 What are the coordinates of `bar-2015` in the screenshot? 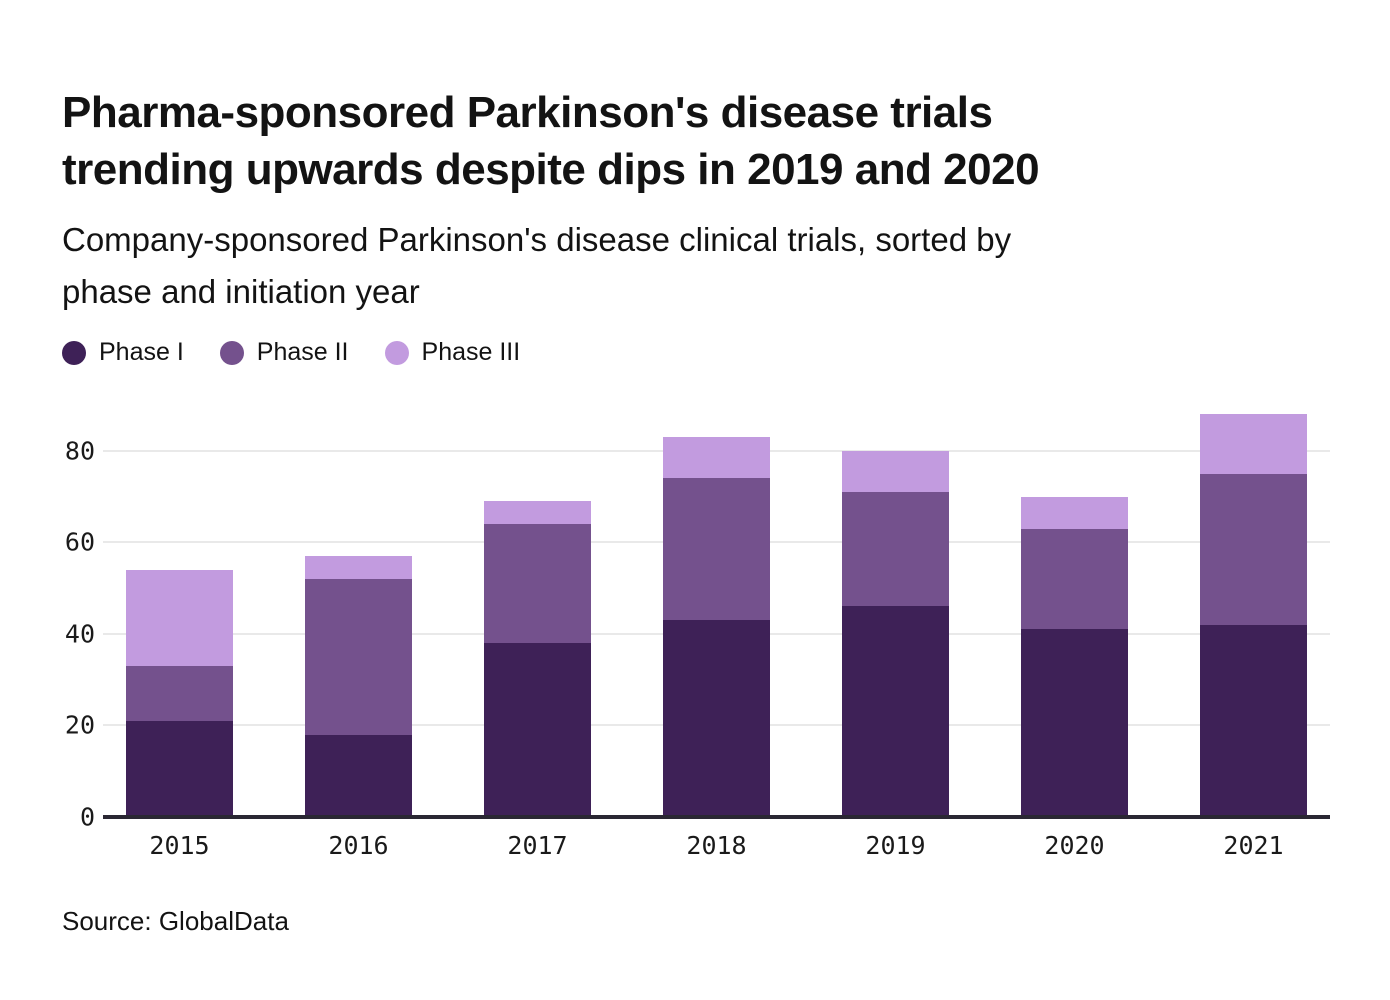 It's located at (179, 693).